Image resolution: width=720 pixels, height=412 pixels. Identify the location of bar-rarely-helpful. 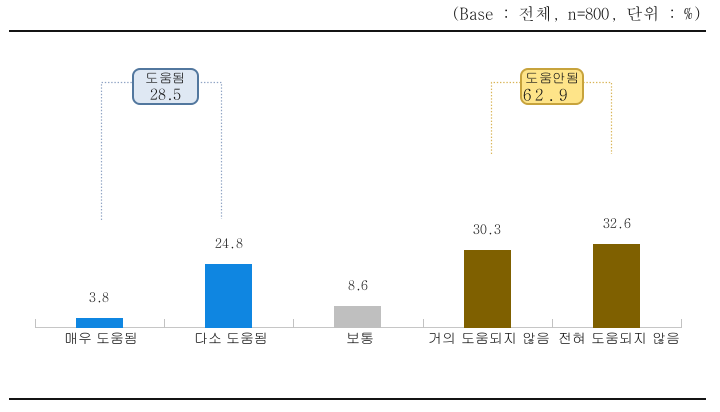
(487, 289).